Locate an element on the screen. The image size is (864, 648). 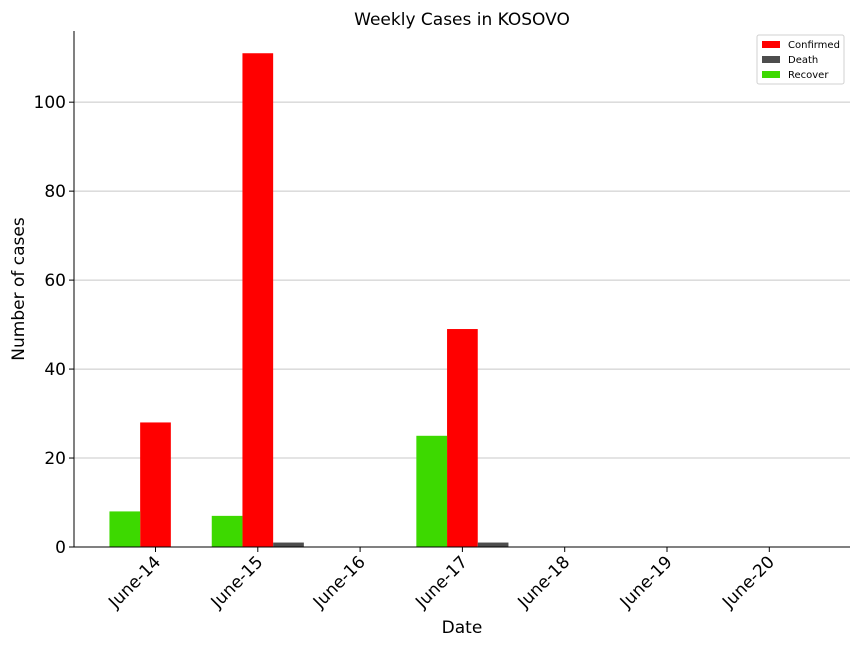
y-tick-label: 60 is located at coordinates (55, 281).